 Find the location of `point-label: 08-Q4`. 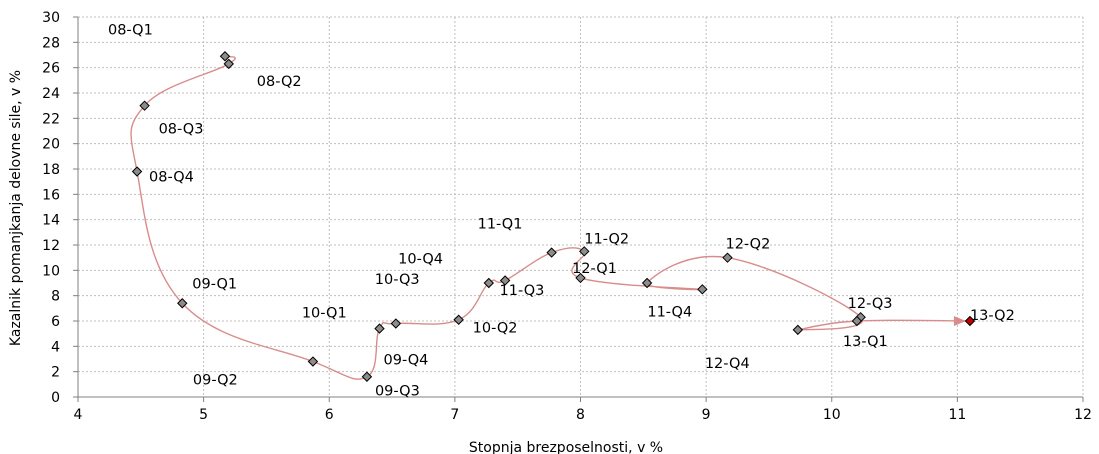

point-label: 08-Q4 is located at coordinates (171, 178).